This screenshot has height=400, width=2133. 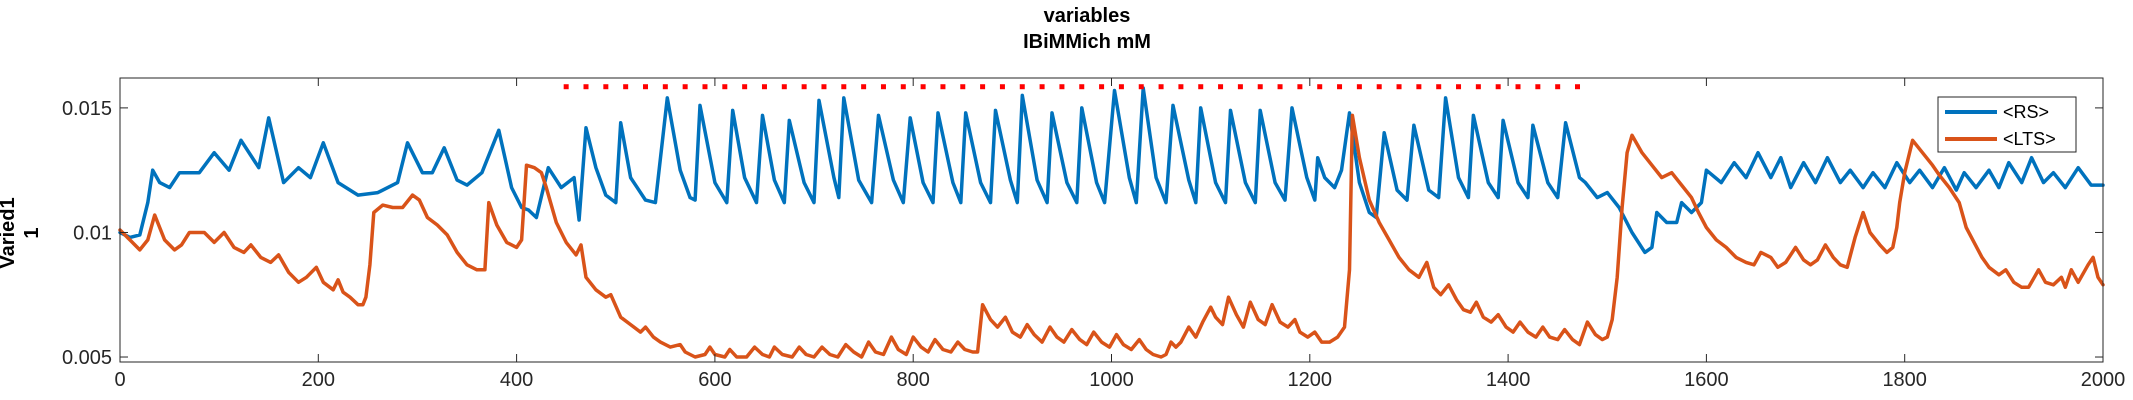 I want to click on legend: <RS> <LTS>, so click(x=2007, y=124).